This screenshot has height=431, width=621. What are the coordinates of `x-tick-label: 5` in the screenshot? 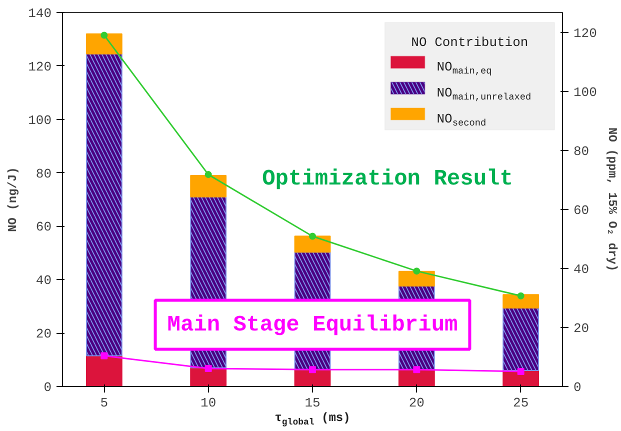 It's located at (104, 403).